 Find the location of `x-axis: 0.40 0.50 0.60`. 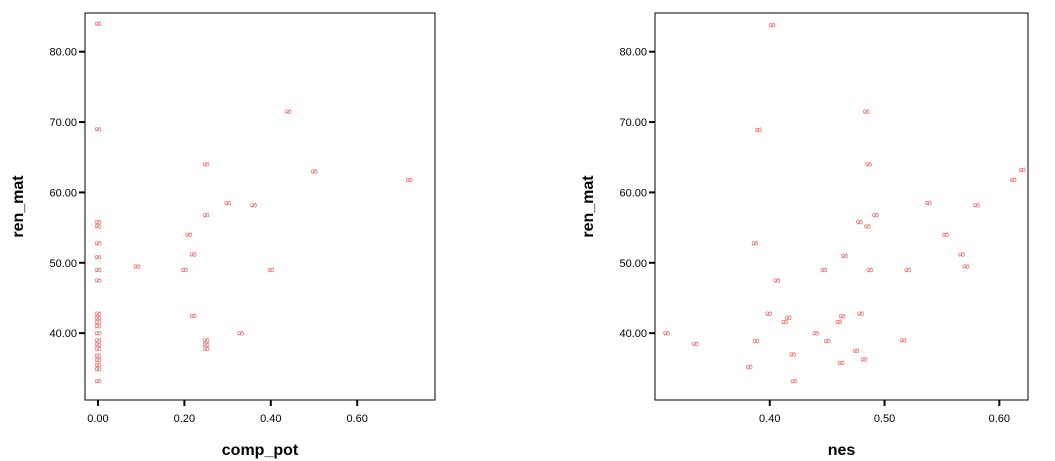

x-axis: 0.40 0.50 0.60 is located at coordinates (884, 412).